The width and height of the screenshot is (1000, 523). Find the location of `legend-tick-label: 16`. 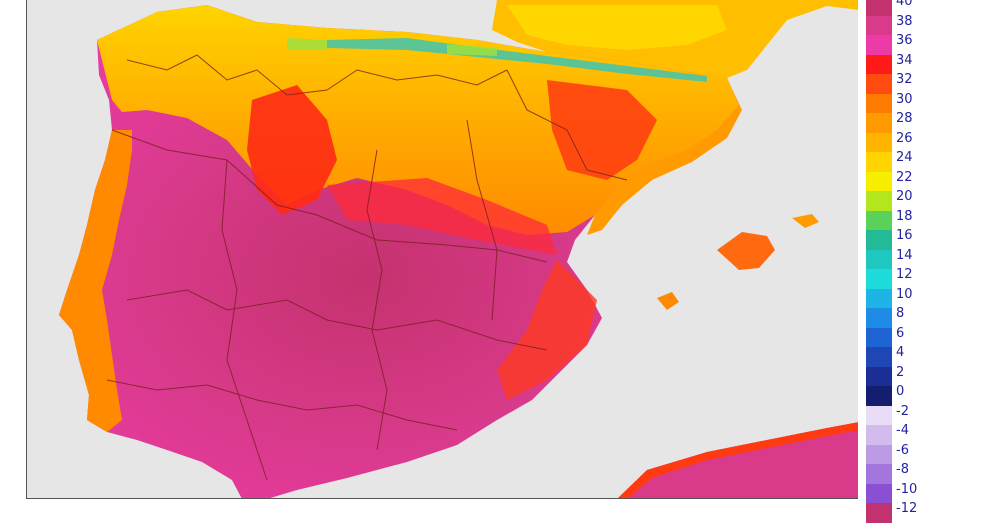

legend-tick-label: 16 is located at coordinates (904, 235).